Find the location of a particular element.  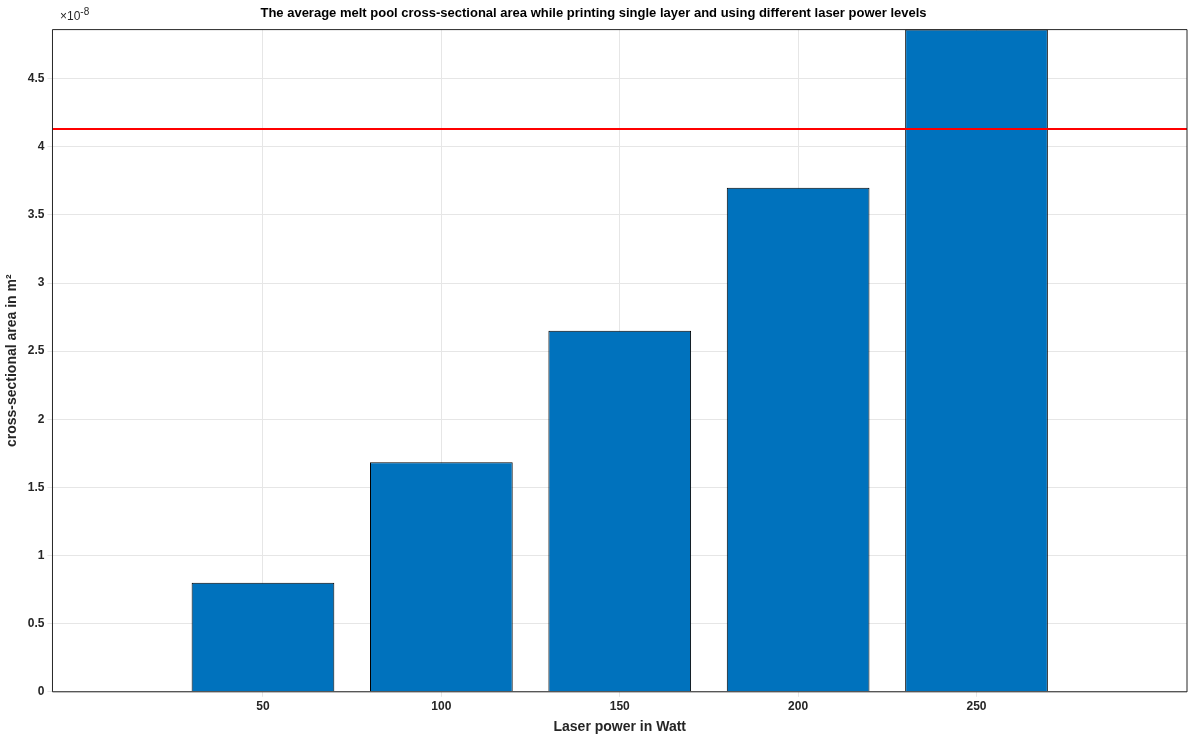

x-tick-label: 200 is located at coordinates (798, 706).